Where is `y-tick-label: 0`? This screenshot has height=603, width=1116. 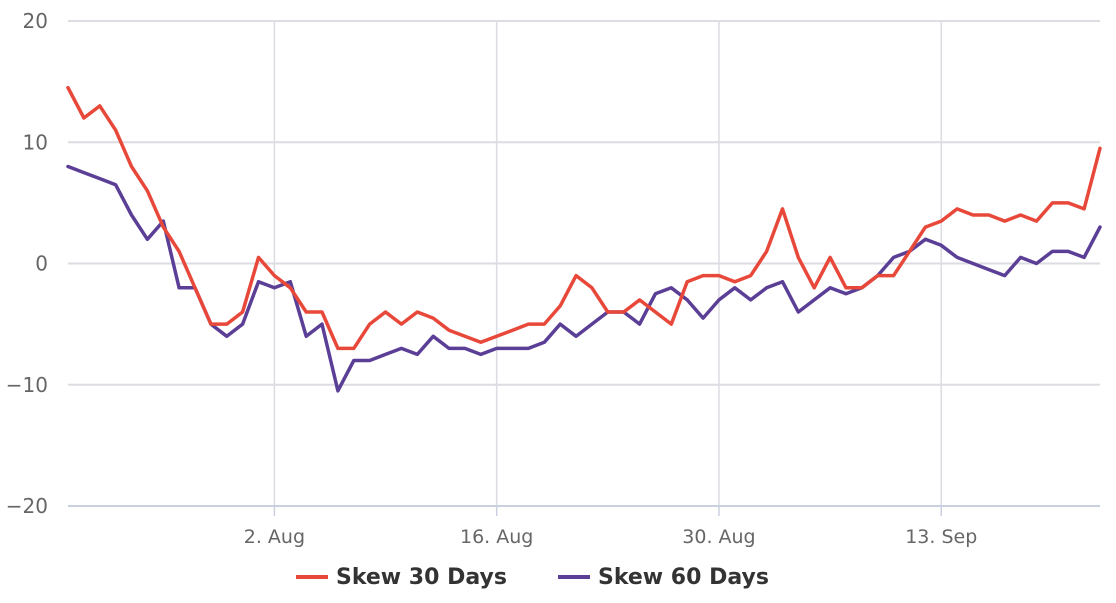
y-tick-label: 0 is located at coordinates (41, 264).